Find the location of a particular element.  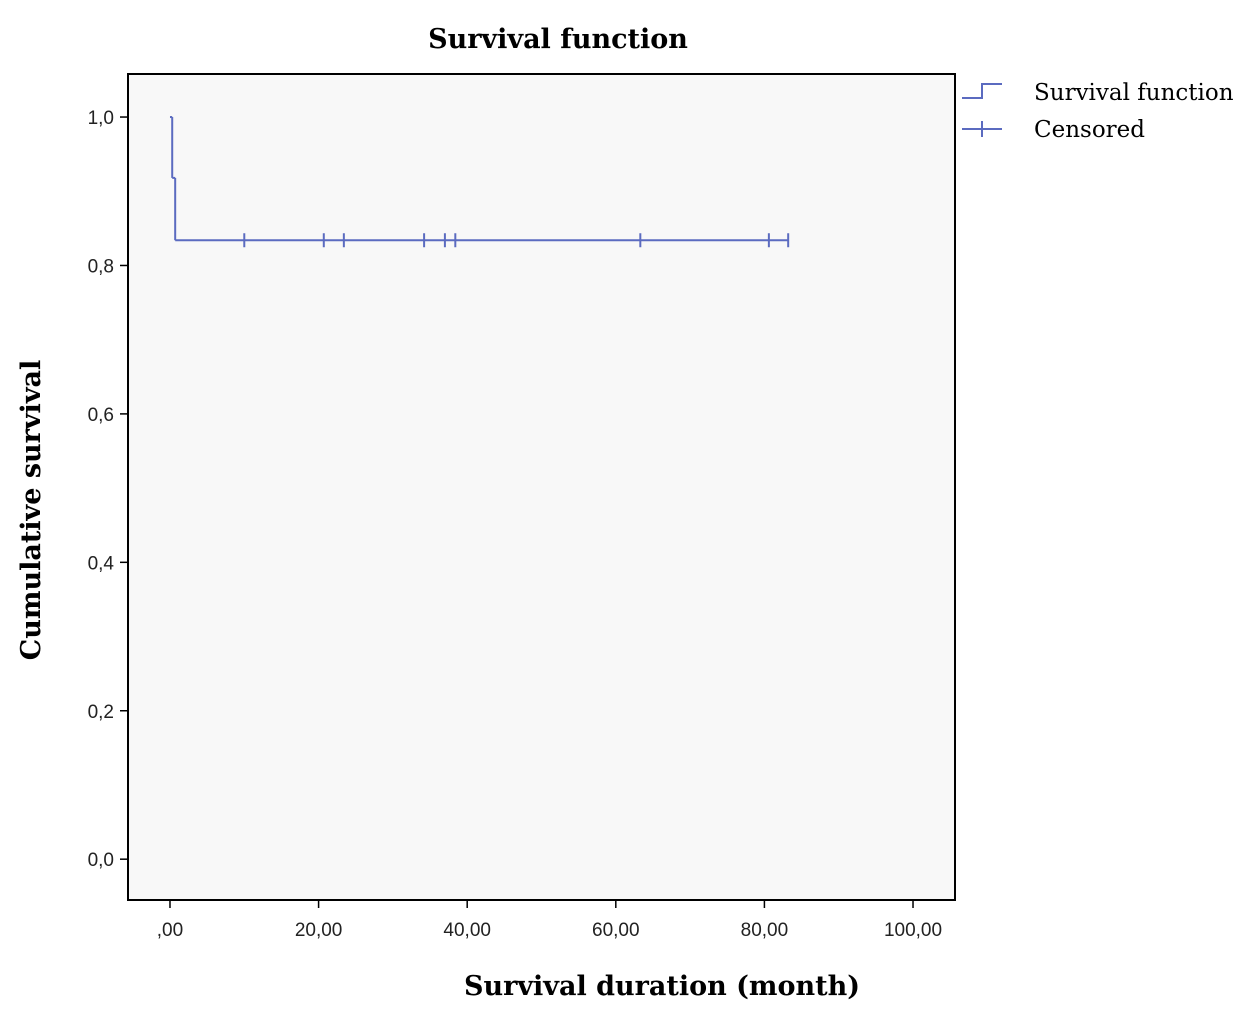

x-tick-label: 40,00 is located at coordinates (467, 930).